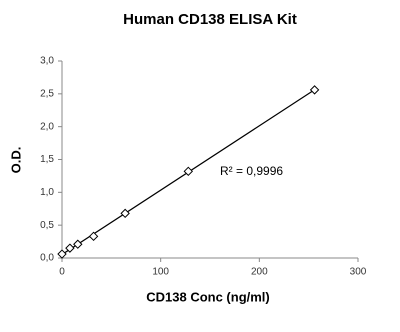 The image size is (400, 332). Describe the element at coordinates (47, 192) in the screenshot. I see `y-tick-label: 1,0` at that location.